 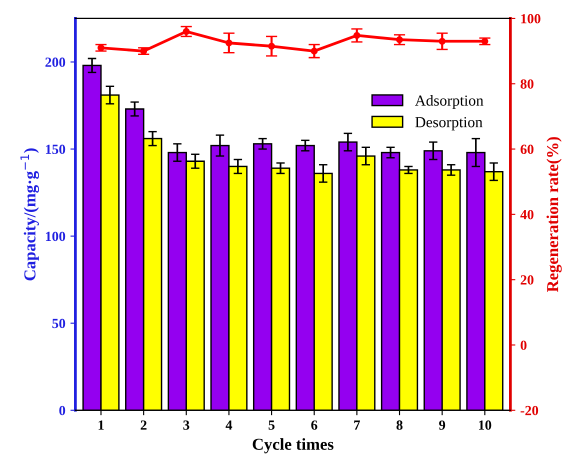 What do you see at coordinates (229, 425) in the screenshot?
I see `x-tick-label: 4` at bounding box center [229, 425].